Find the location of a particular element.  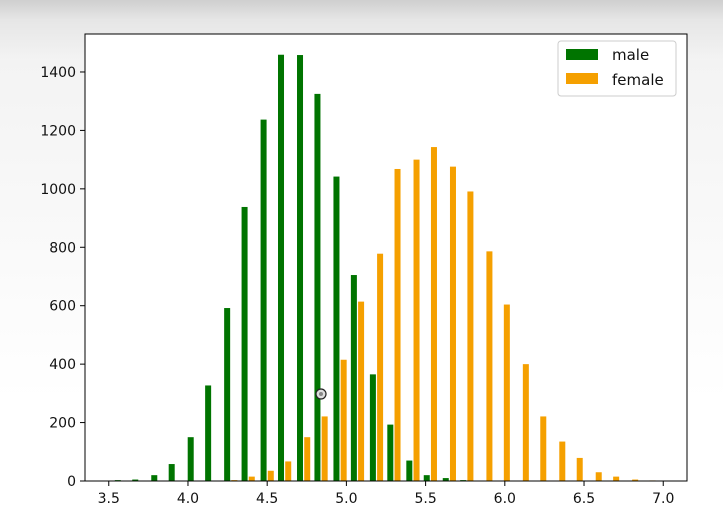

x-axis: 3.5 4.0 4.5 5.0 5.5 6.0 6.5 7.0 is located at coordinates (386, 494).